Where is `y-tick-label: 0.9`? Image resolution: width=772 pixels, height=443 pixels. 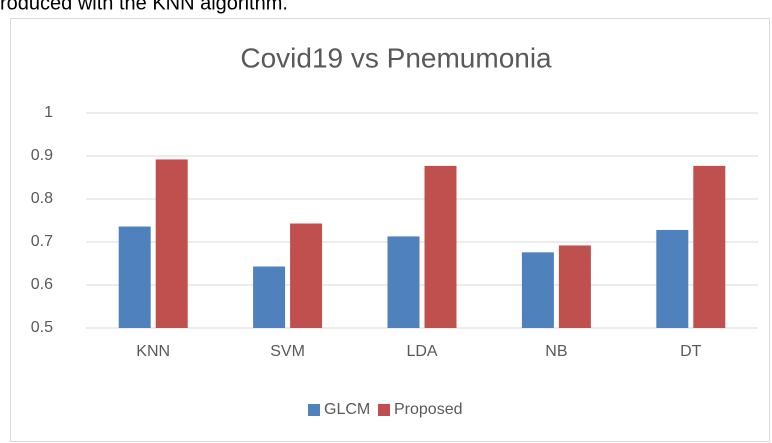 y-tick-label: 0.9 is located at coordinates (42, 155).